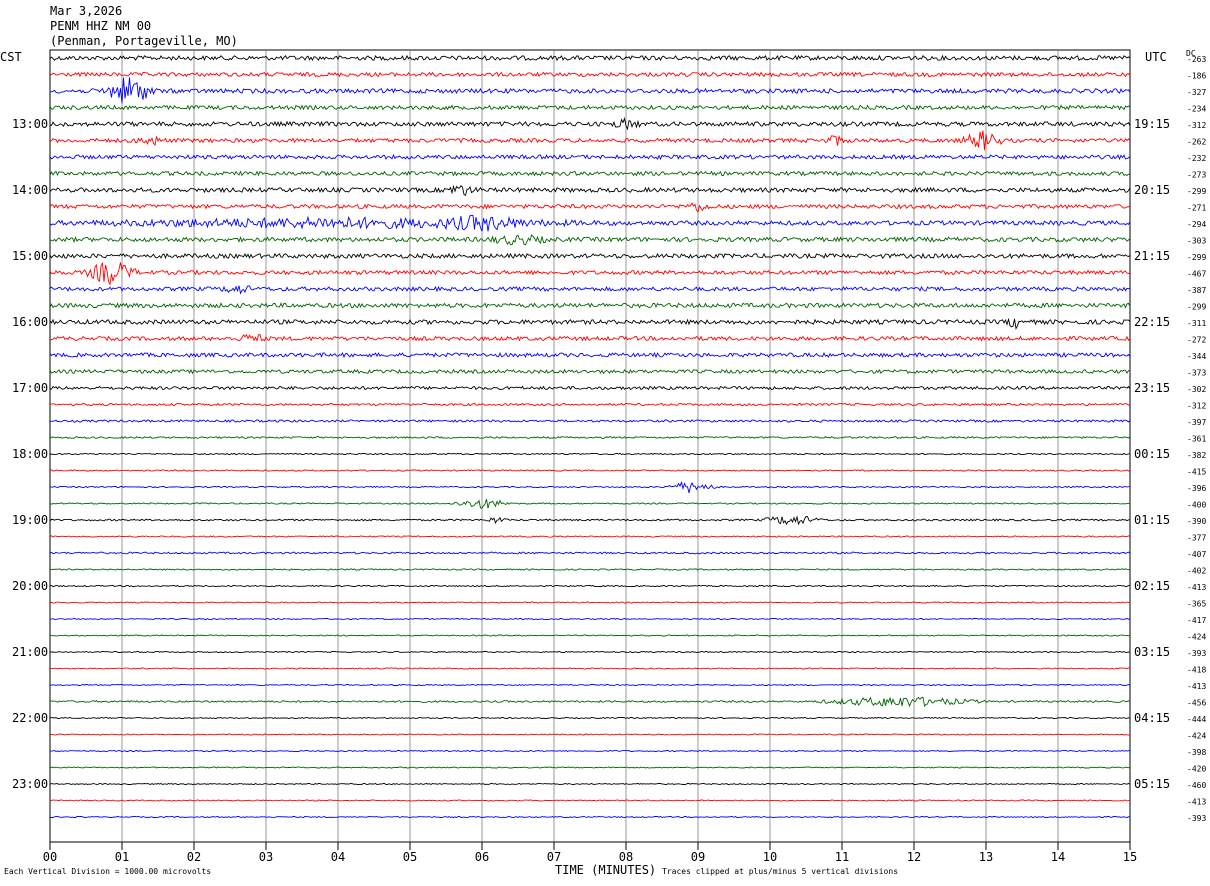 This screenshot has height=886, width=1210. I want to click on dc-offset-label: -272, so click(1196, 340).